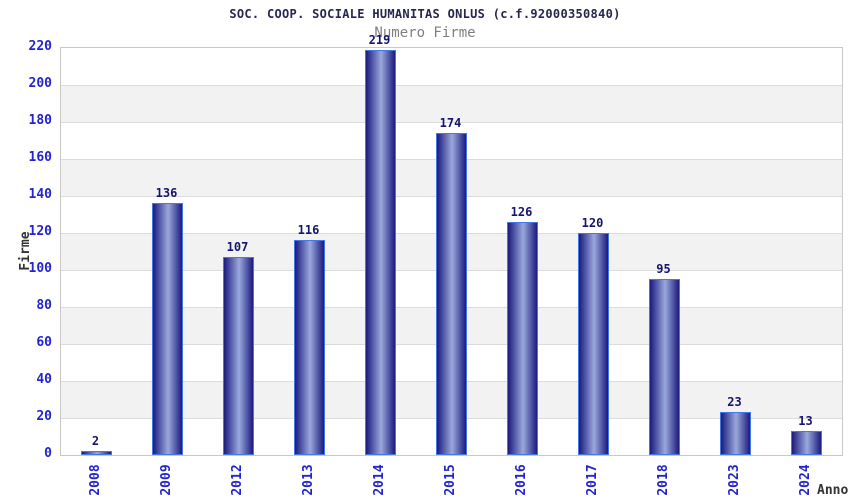  I want to click on bar-value-label: 219, so click(379, 39).